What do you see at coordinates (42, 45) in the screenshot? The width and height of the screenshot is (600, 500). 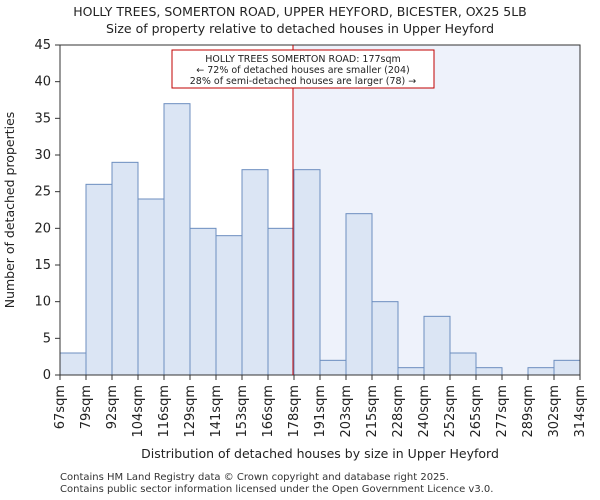 I see `y-tick-label-45: 45` at bounding box center [42, 45].